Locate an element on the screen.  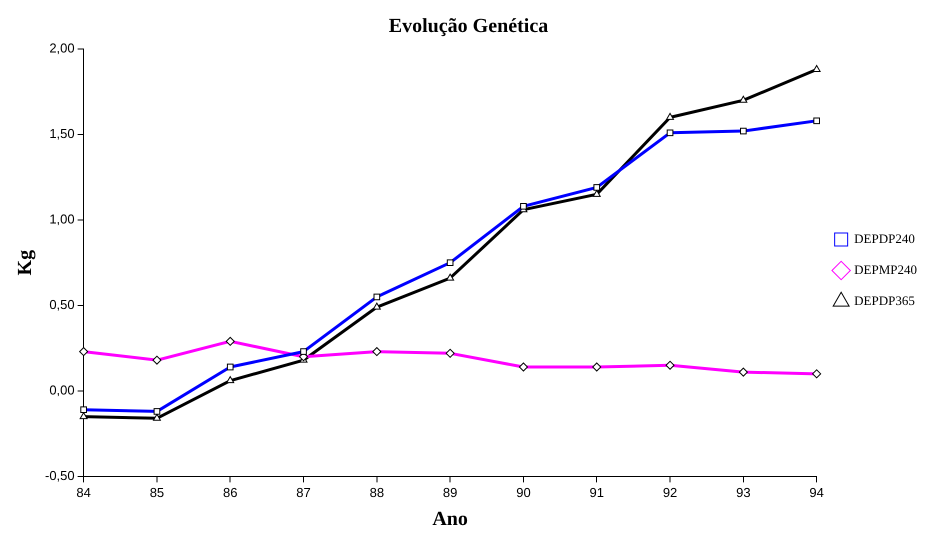
x-tick-label: 85 is located at coordinates (157, 492).